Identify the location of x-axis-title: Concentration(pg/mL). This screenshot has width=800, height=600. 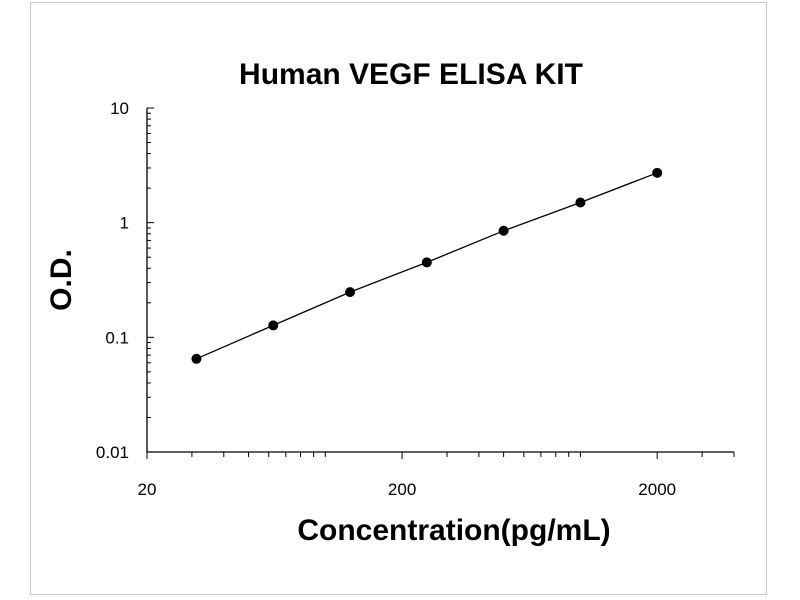
(453, 530).